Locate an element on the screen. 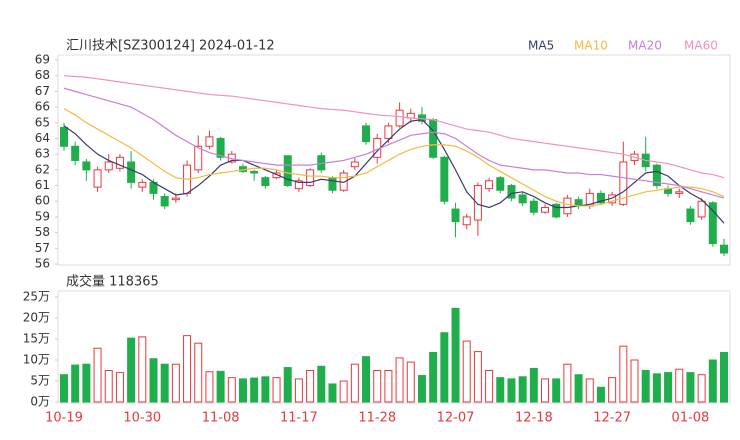 This screenshot has width=740, height=440. volume-title: 成交量 118365 is located at coordinates (112, 282).